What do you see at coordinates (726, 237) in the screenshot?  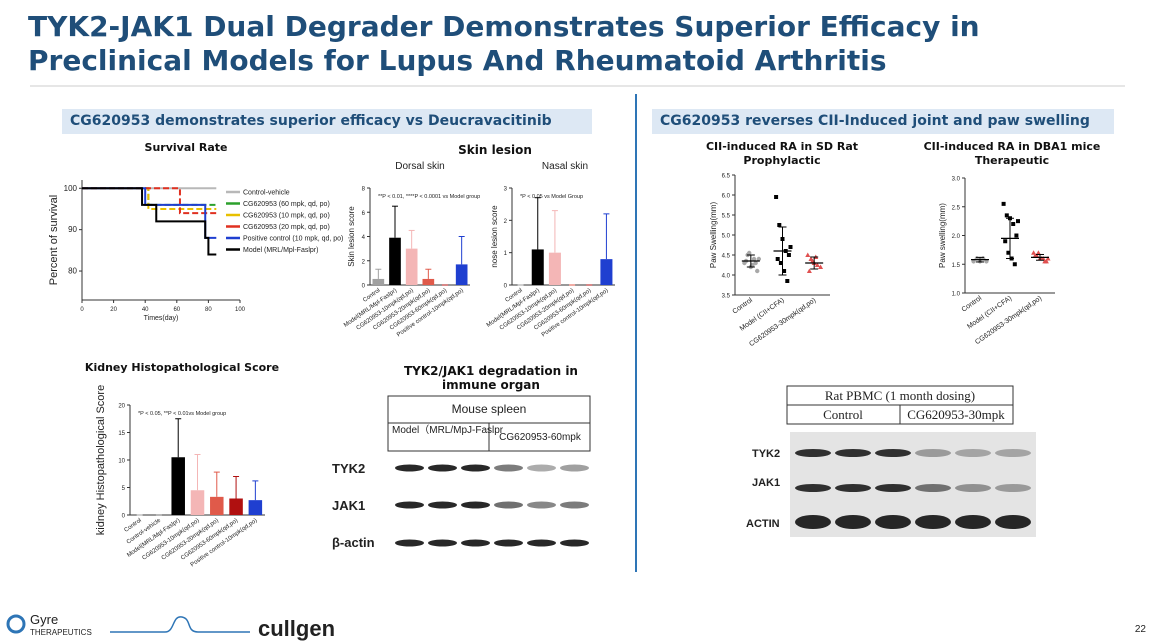 I see `y-tick-label: 5.0` at bounding box center [726, 237].